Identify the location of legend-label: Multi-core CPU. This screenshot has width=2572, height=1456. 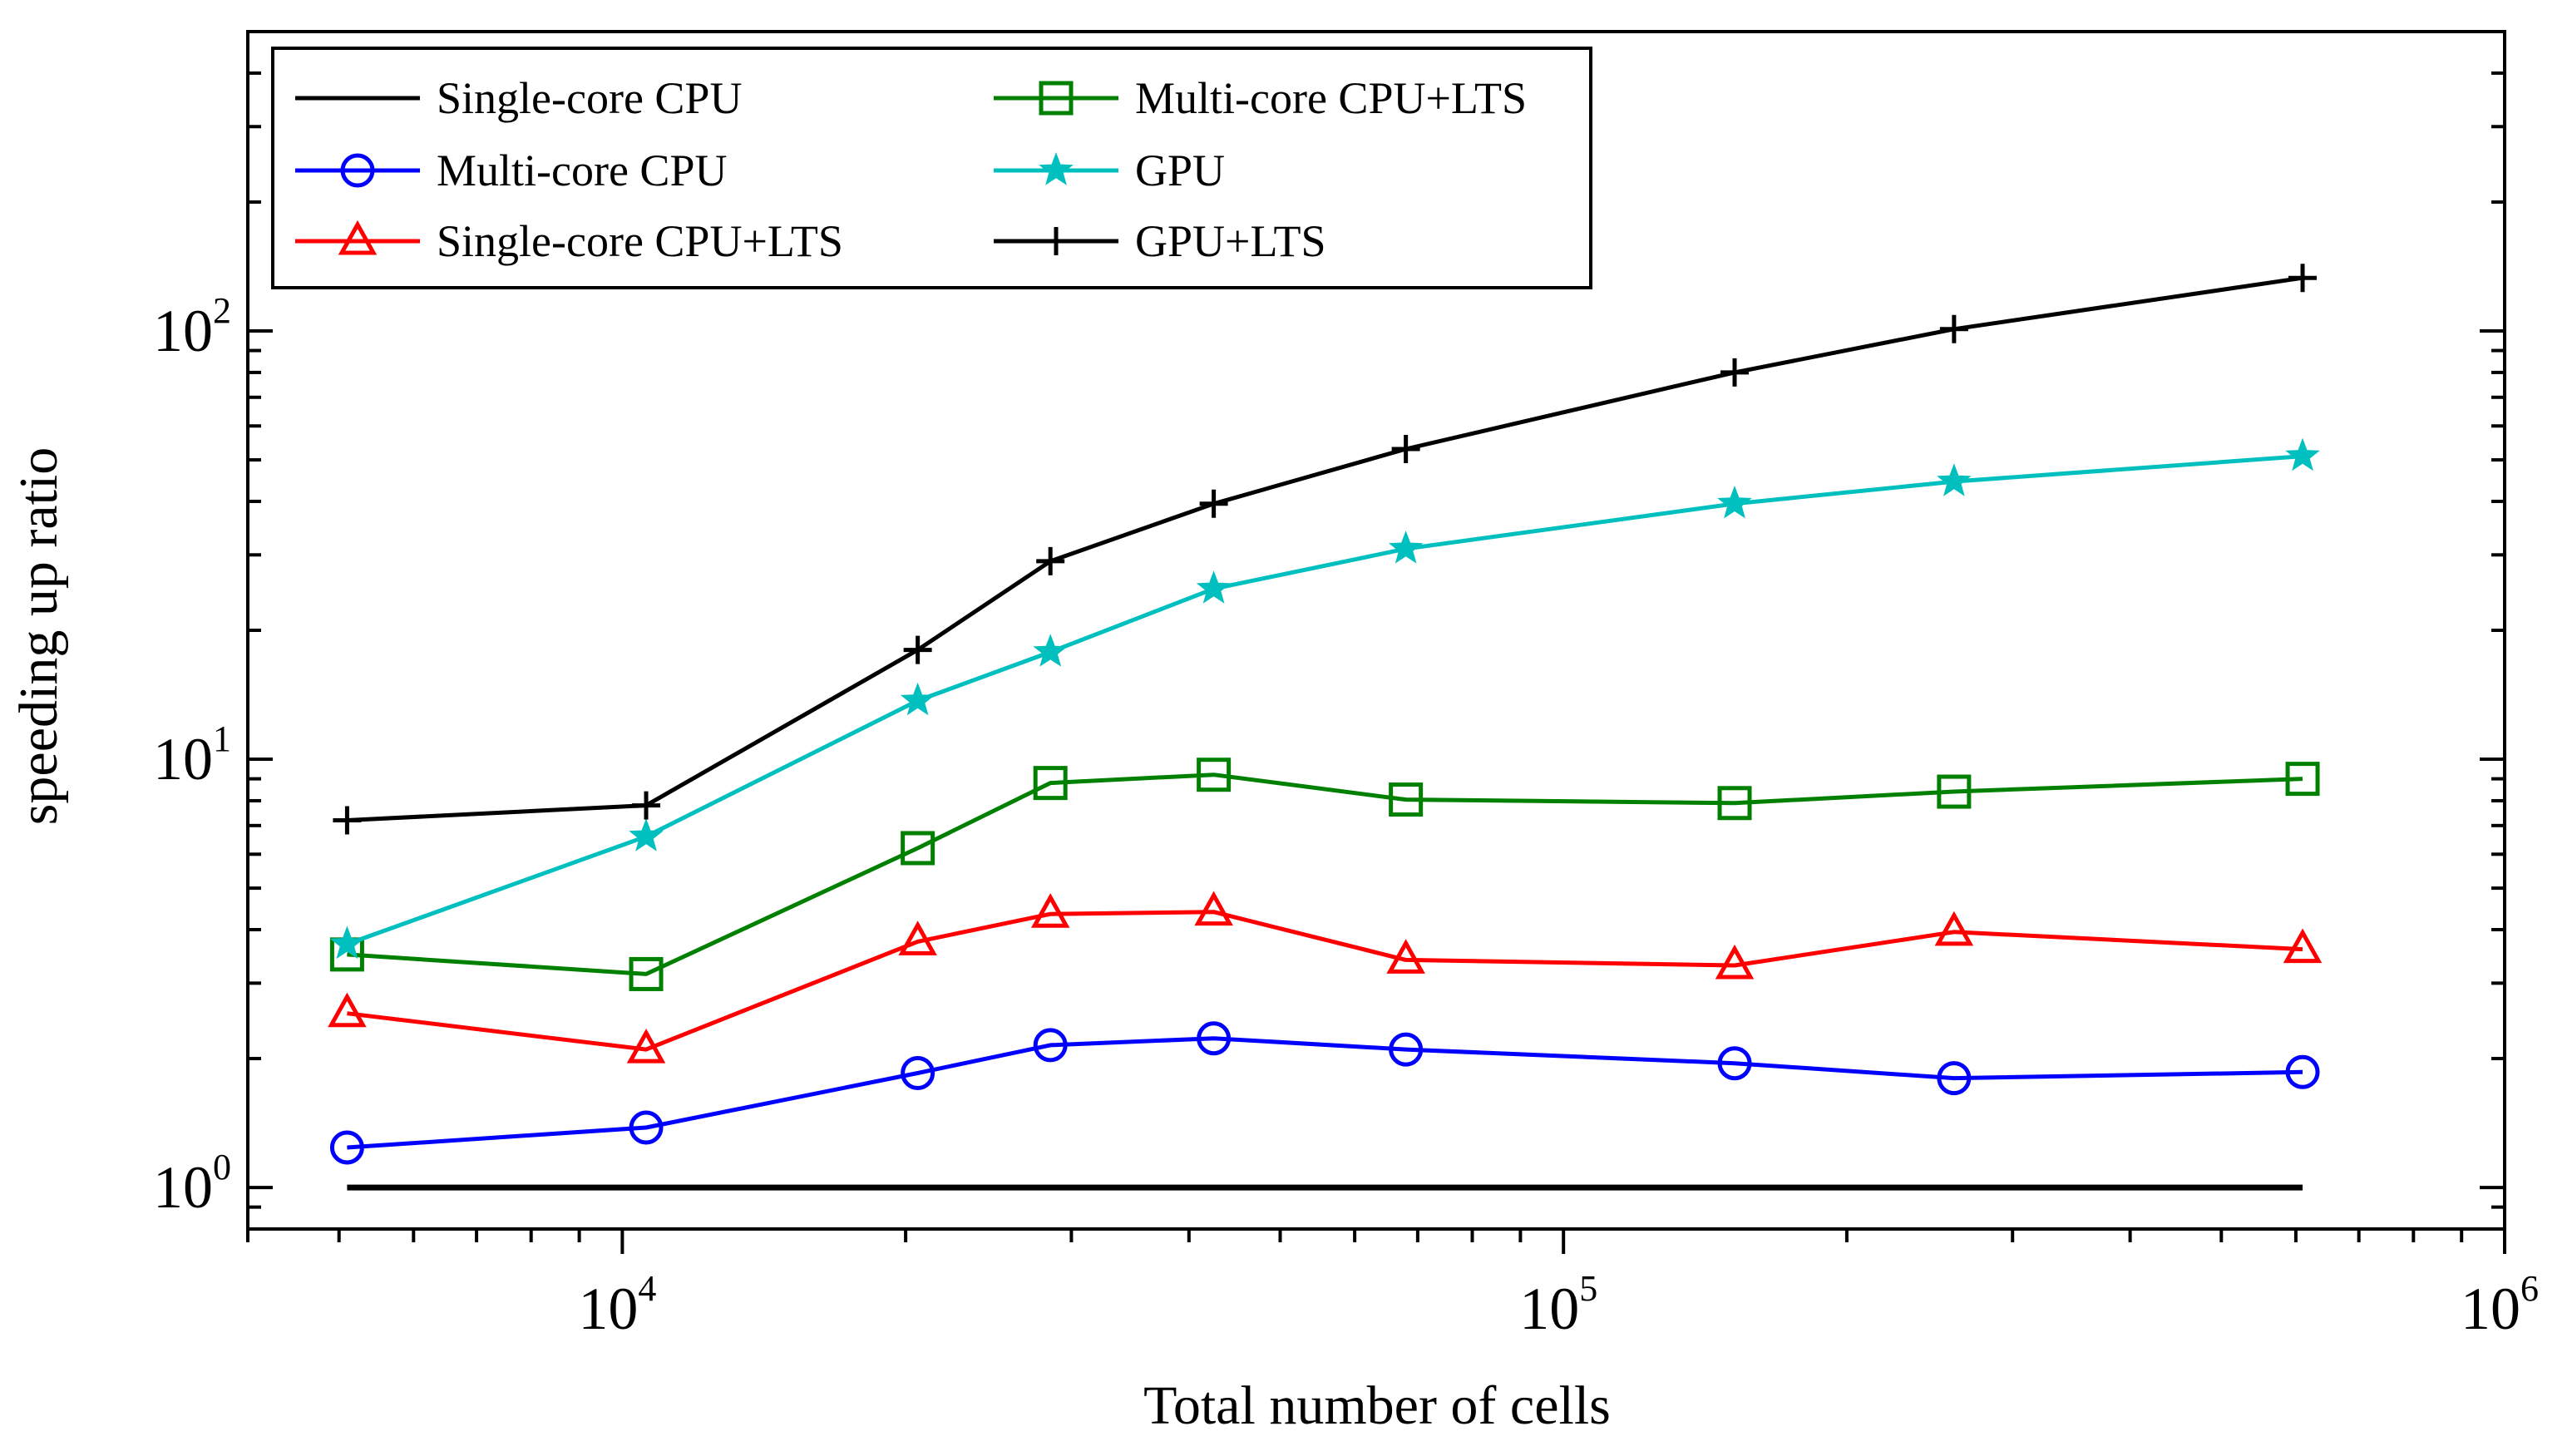
(582, 170).